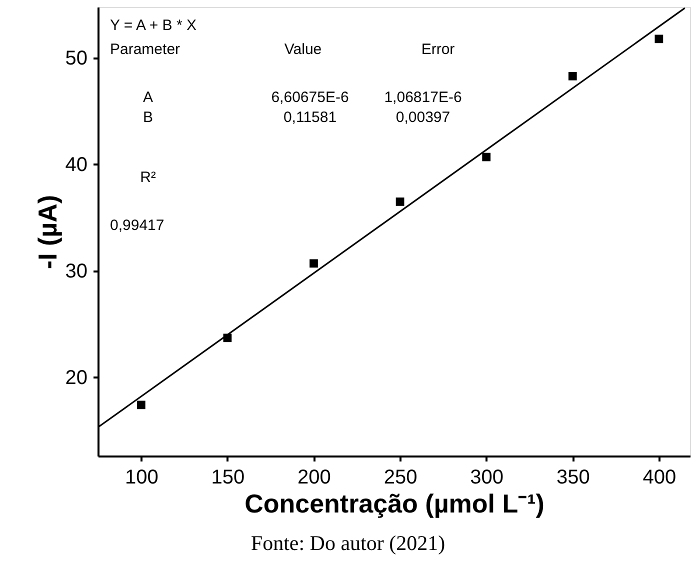 This screenshot has height=575, width=693. I want to click on y-axis-title: -I (µA), so click(47, 232).